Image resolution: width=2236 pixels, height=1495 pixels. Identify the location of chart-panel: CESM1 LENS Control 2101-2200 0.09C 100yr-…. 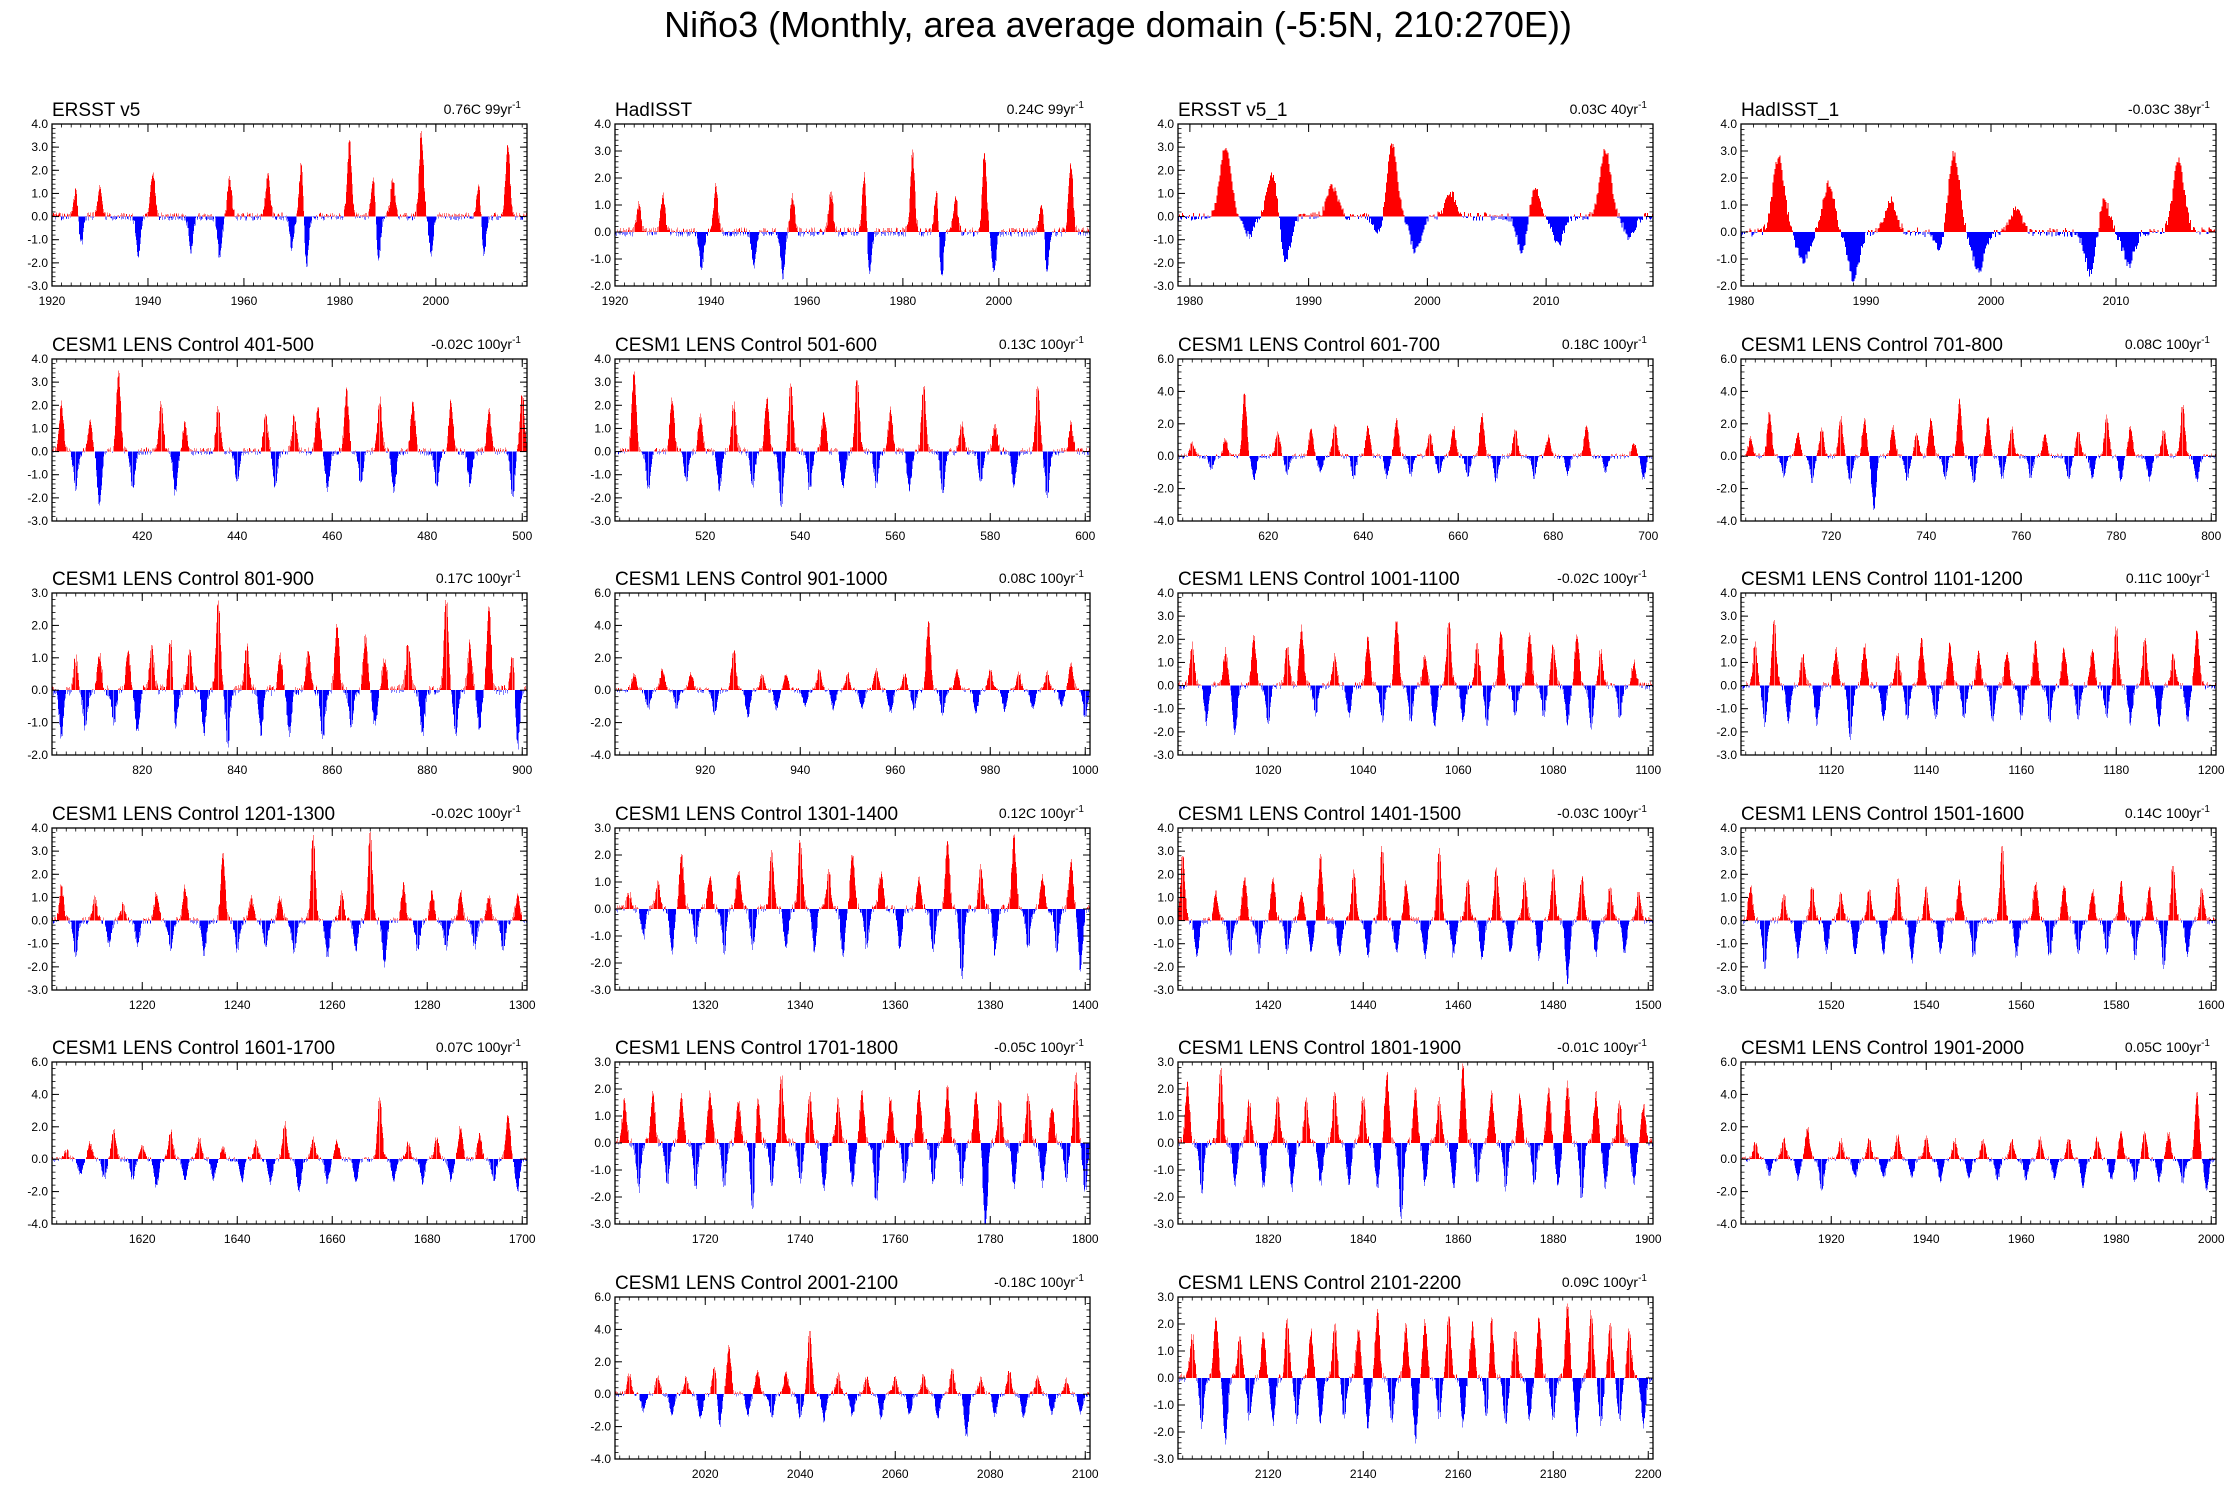
(1407, 1377).